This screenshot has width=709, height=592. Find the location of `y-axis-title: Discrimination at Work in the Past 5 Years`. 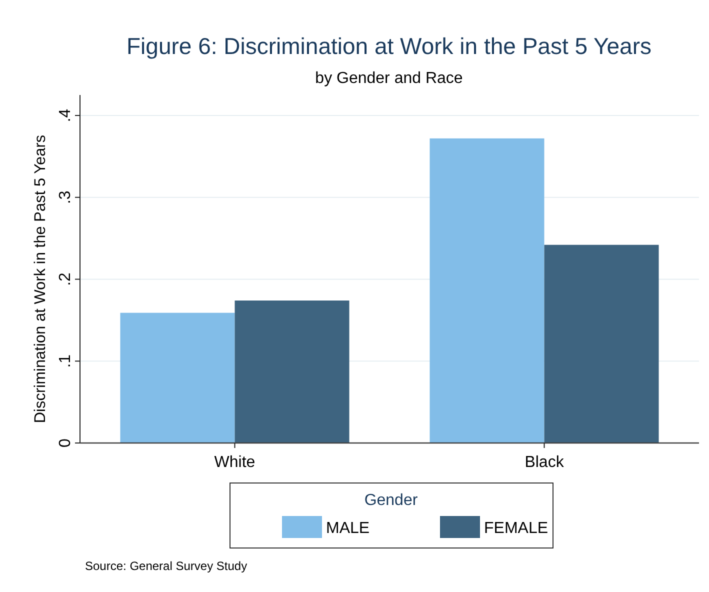

y-axis-title: Discrimination at Work in the Past 5 Years is located at coordinates (40, 279).